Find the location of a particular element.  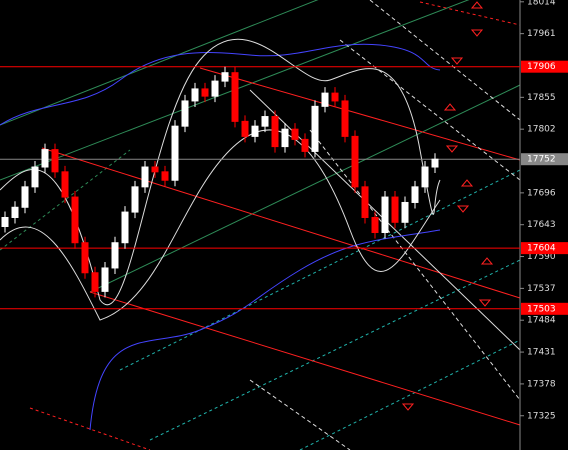

y-tick-label: 17590 is located at coordinates (541, 257).